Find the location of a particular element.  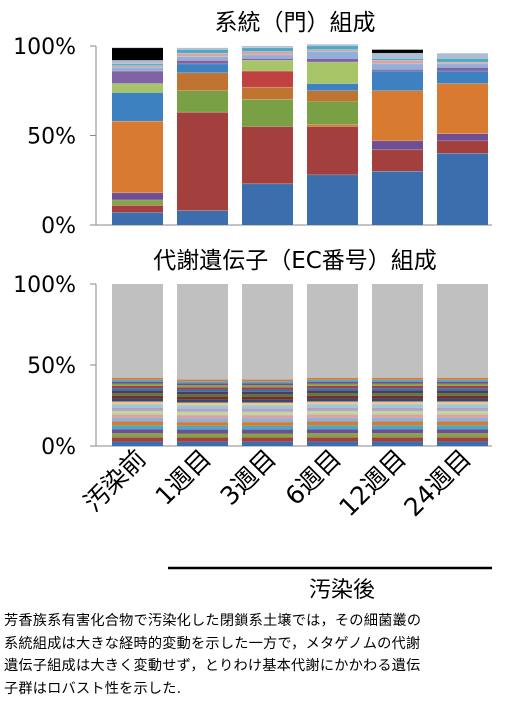

ec-y-tick-label: 50% is located at coordinates (51, 366).